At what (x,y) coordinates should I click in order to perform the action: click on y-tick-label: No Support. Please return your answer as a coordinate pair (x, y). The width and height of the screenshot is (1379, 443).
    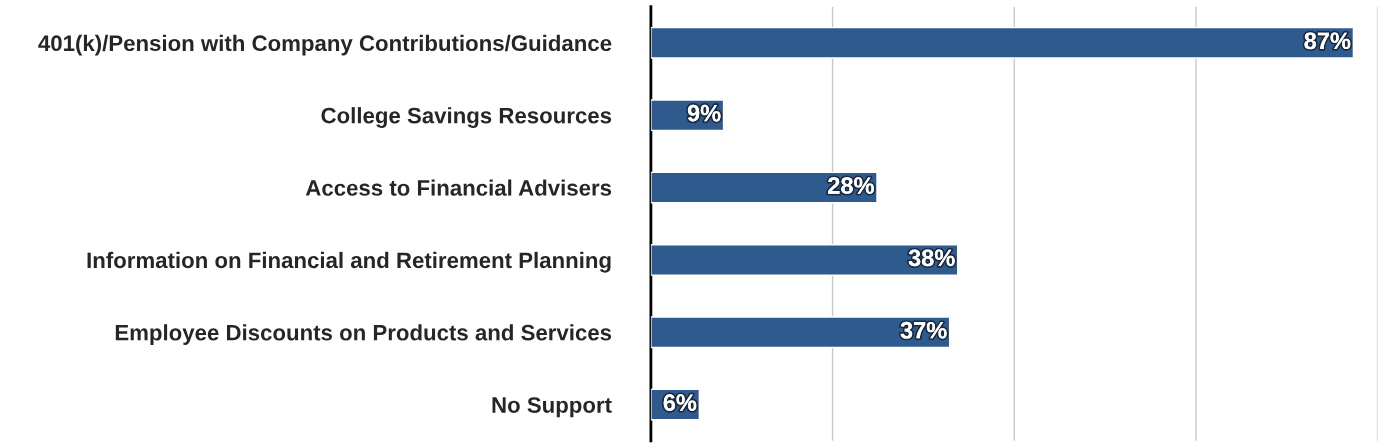
    Looking at the image, I should click on (552, 407).